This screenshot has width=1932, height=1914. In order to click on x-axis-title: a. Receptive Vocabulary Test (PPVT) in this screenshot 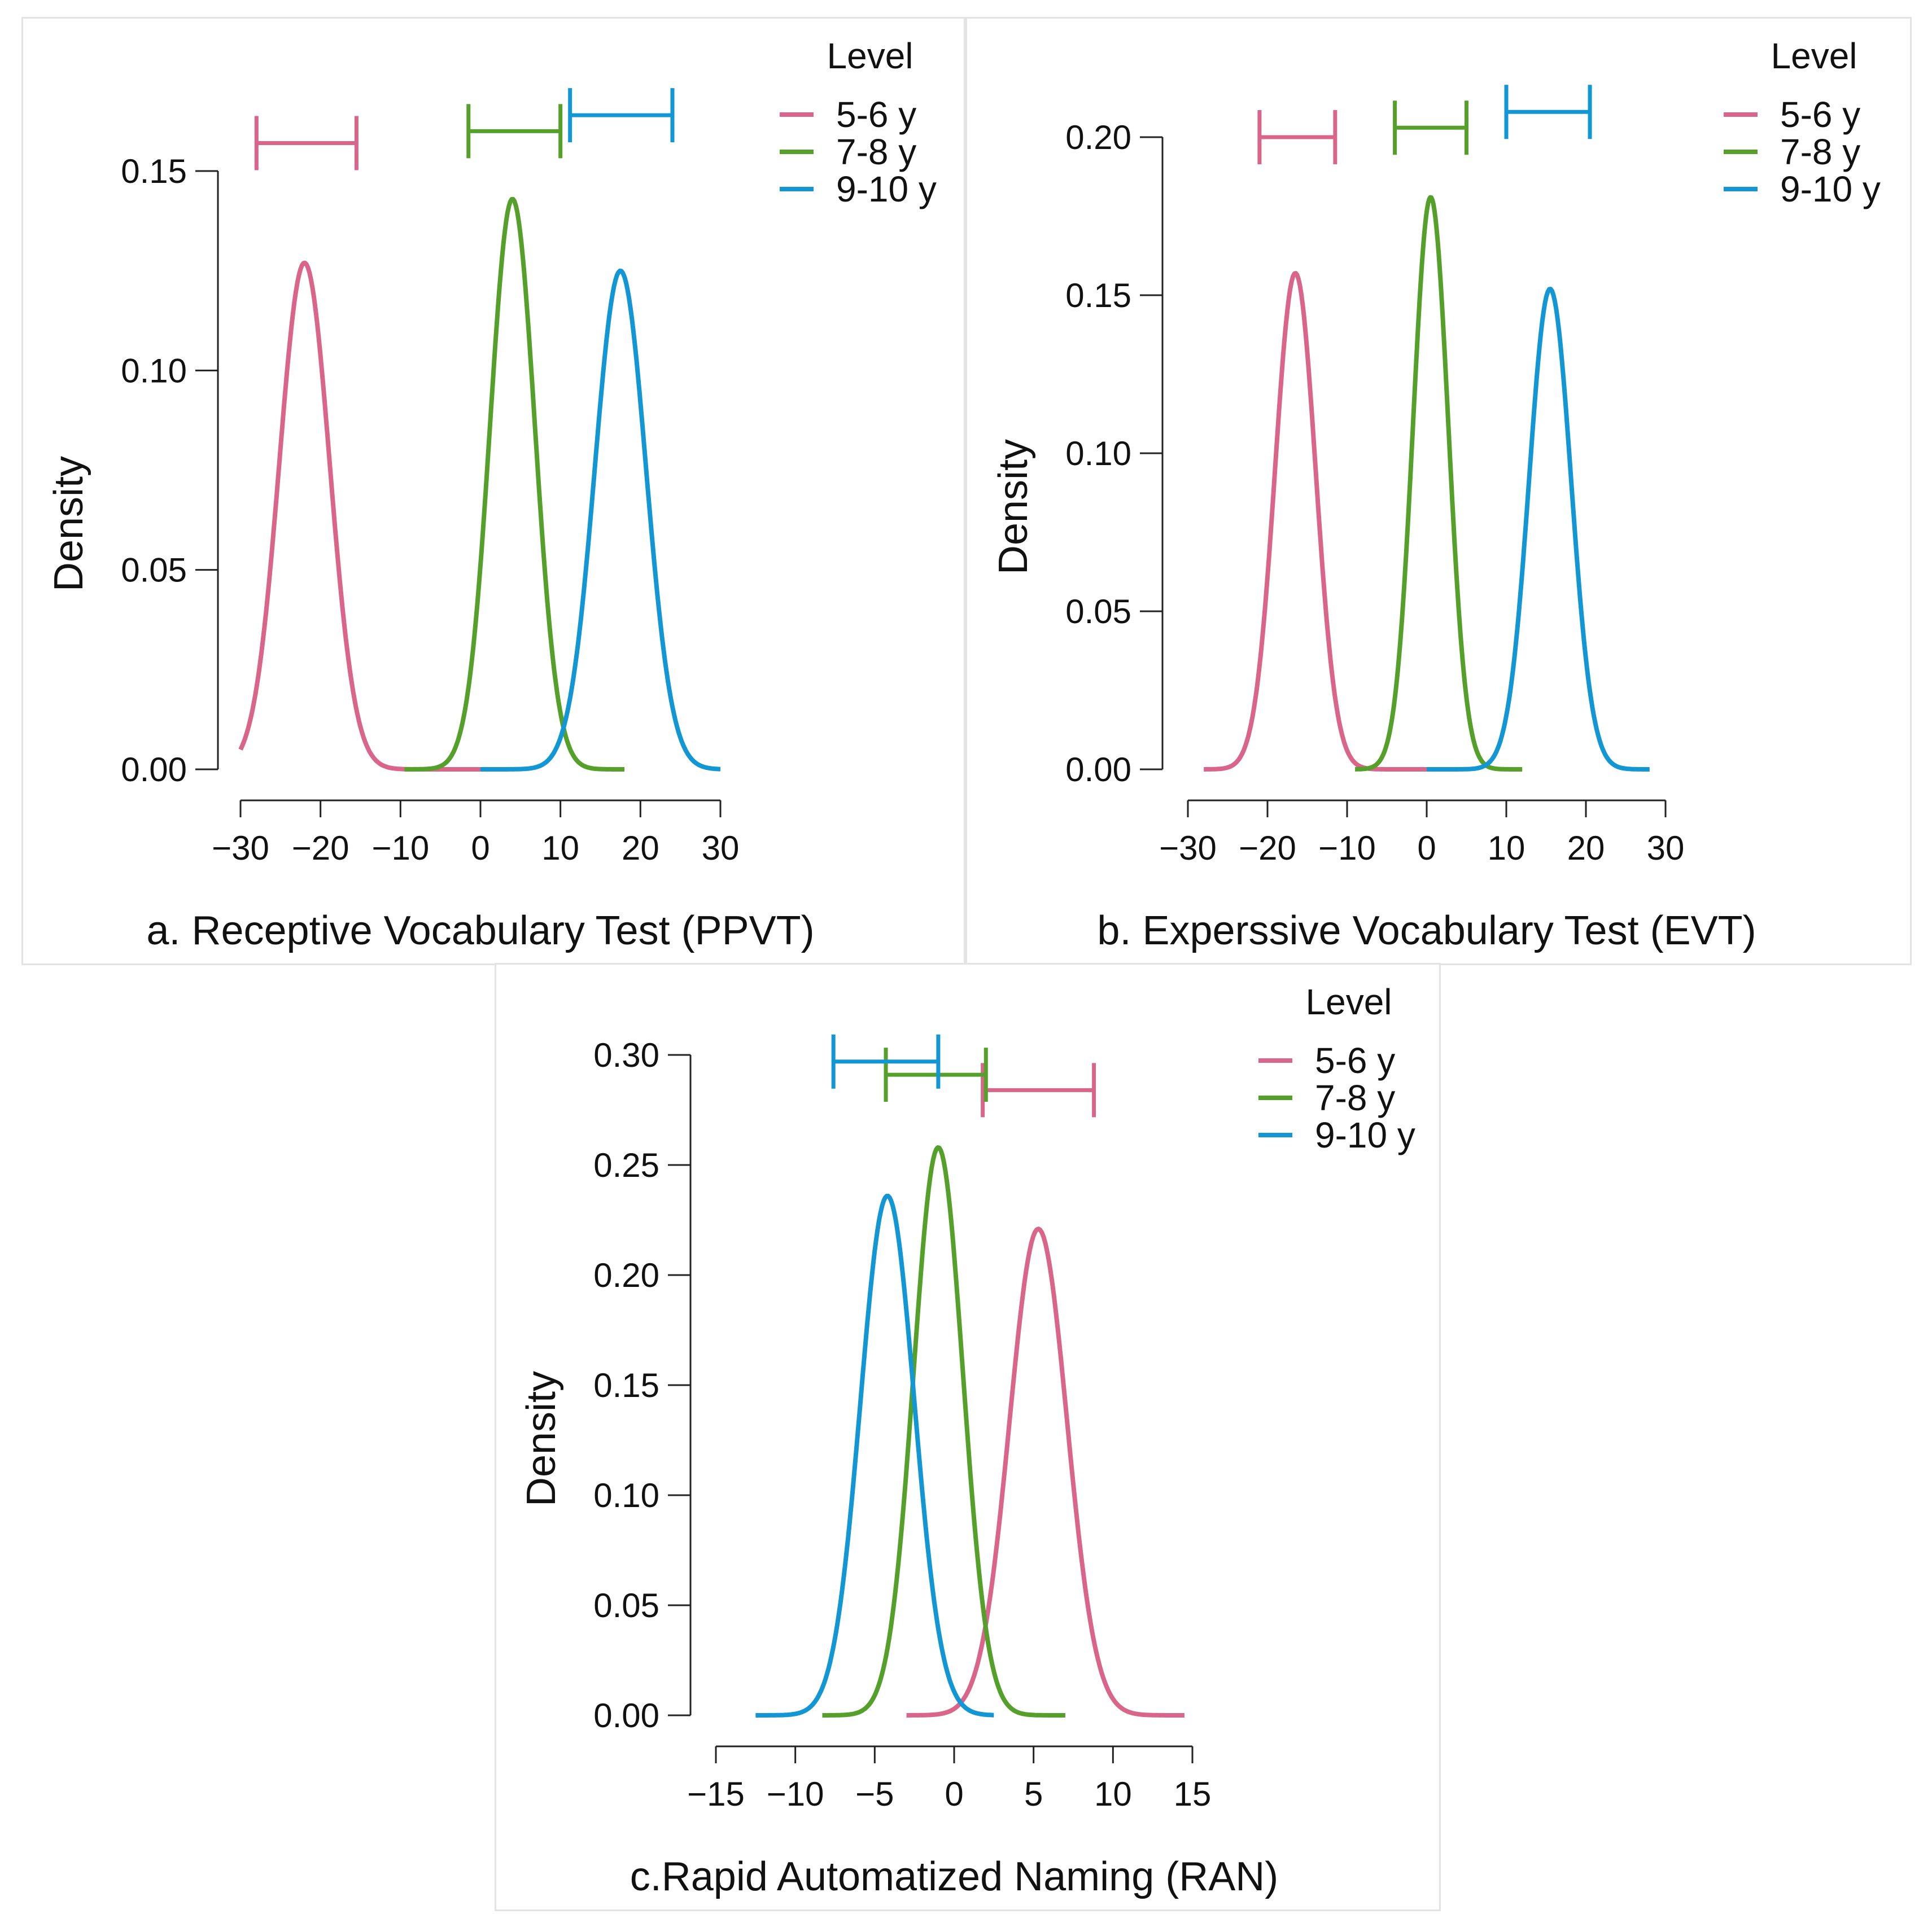, I will do `click(480, 930)`.